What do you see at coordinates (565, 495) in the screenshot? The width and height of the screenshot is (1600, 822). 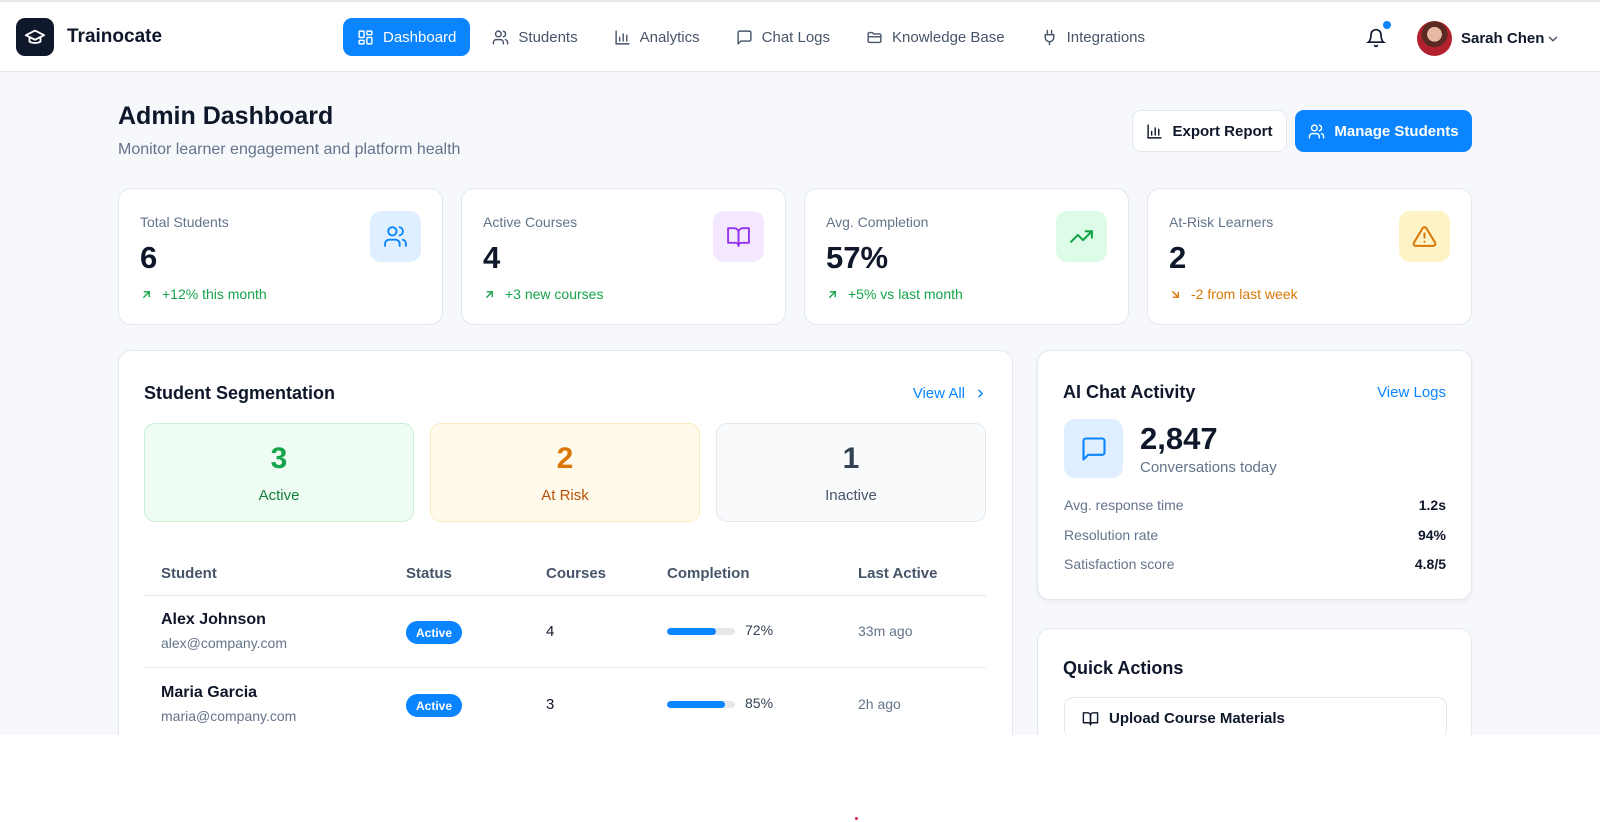 I see `segment-label: At Risk` at bounding box center [565, 495].